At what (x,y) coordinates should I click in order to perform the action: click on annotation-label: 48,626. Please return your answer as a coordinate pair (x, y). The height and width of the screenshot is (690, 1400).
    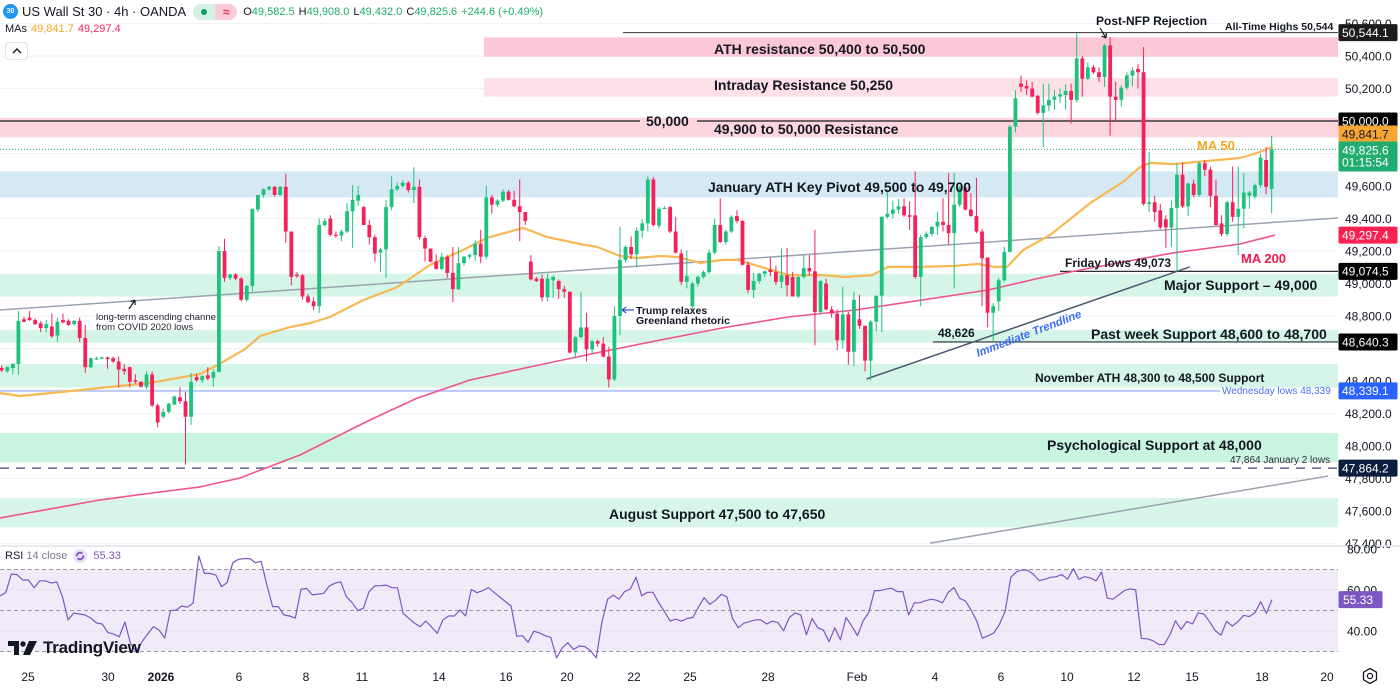
    Looking at the image, I should click on (956, 333).